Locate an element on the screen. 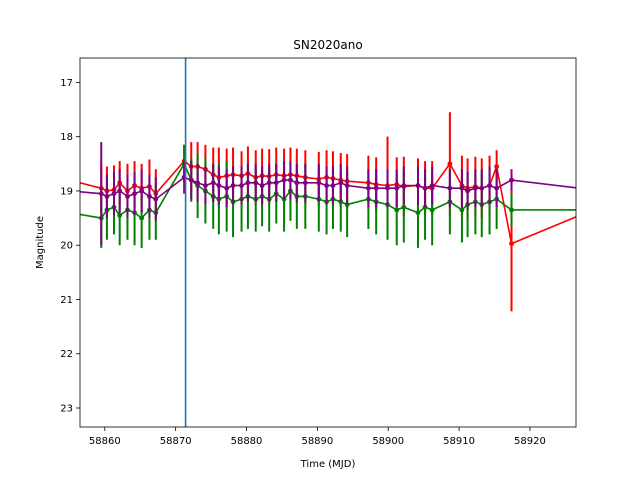  x-tick-label: 58870 is located at coordinates (176, 441).